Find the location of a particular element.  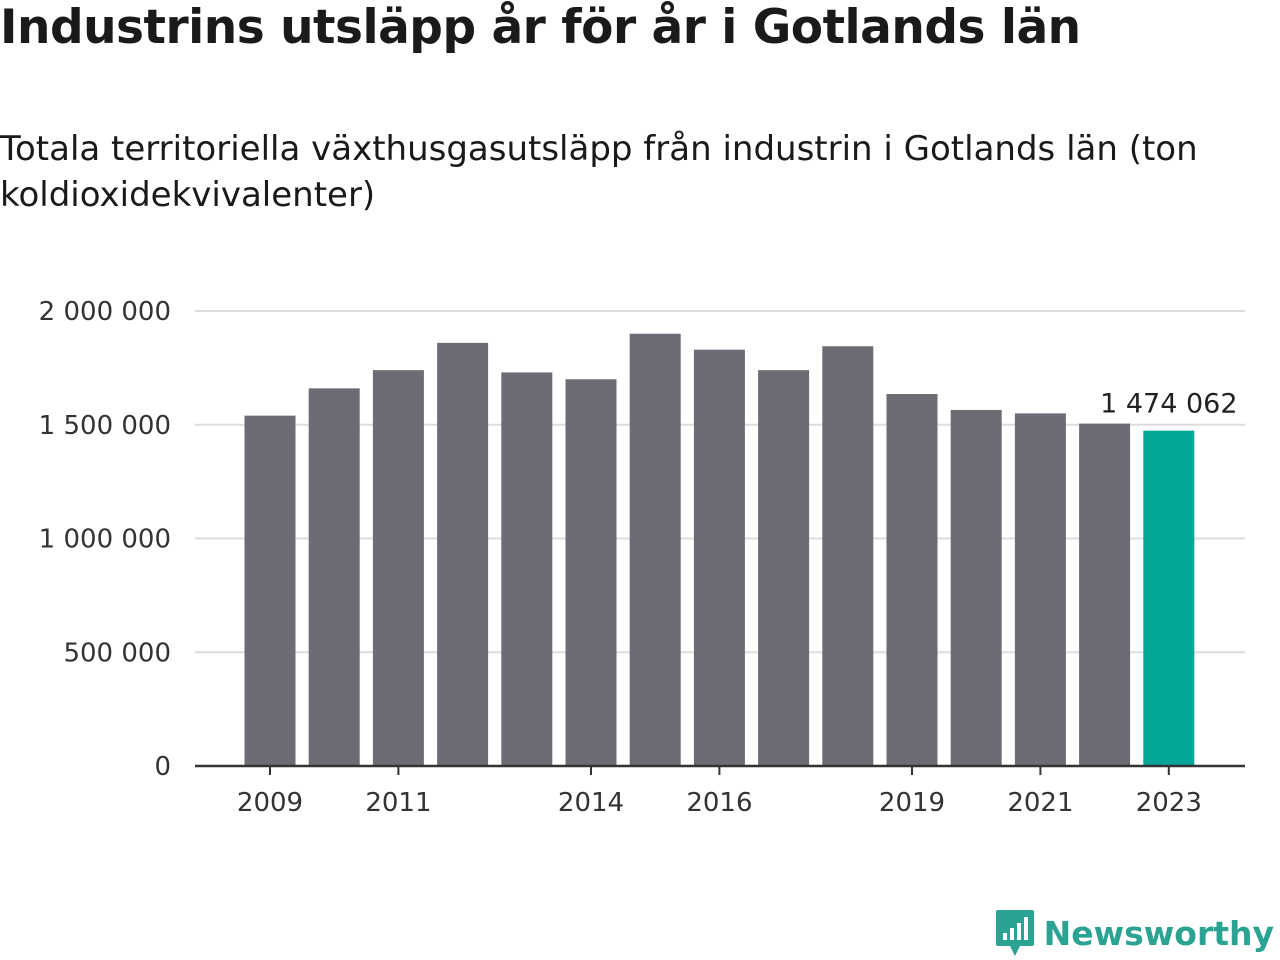

brand-name: Newsworthy is located at coordinates (1158, 933).